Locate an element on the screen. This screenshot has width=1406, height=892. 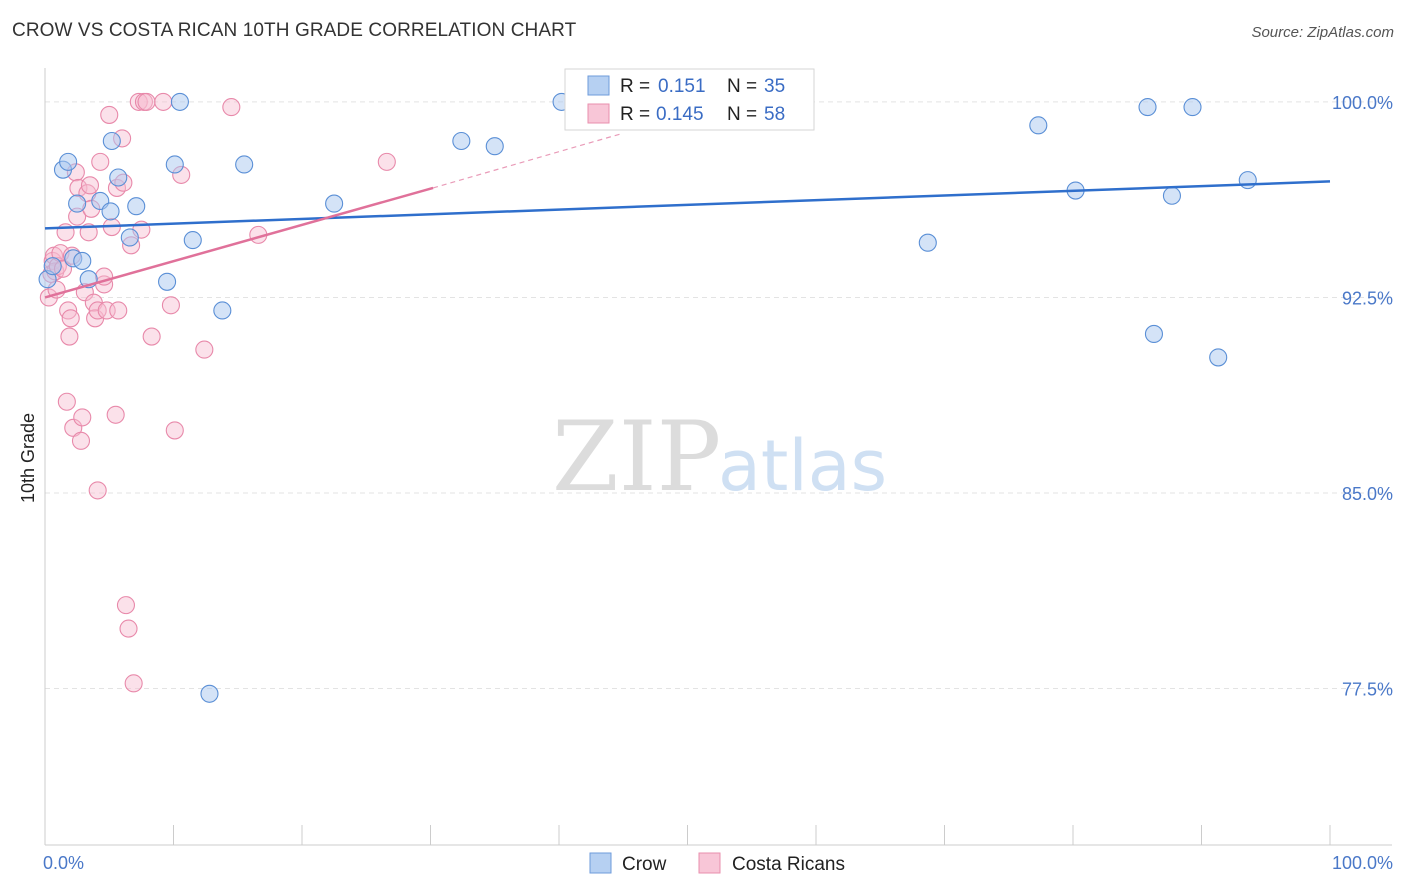
legend-cr-n-label: N = is located at coordinates (742, 114).